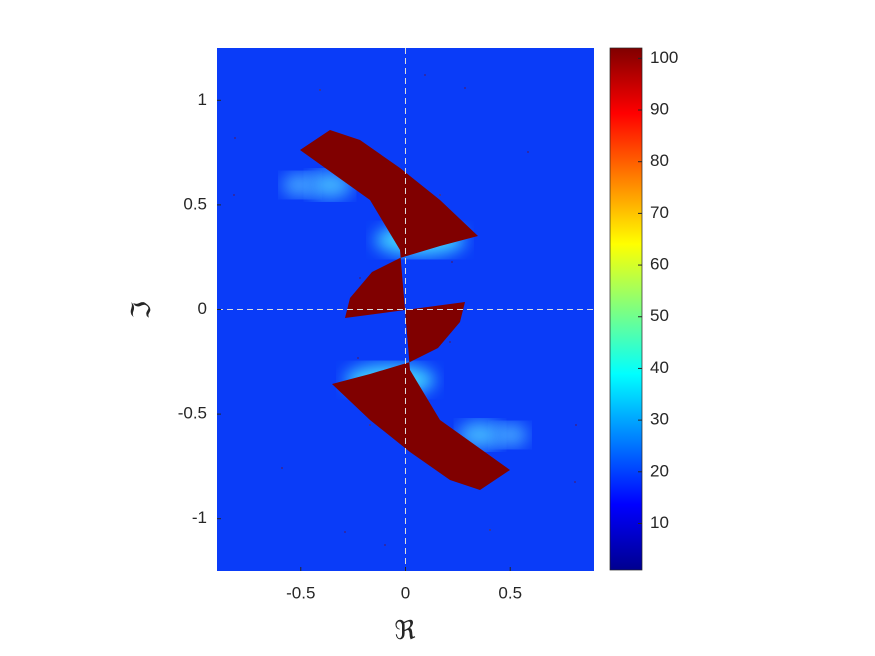  What do you see at coordinates (195, 203) in the screenshot?
I see `y-tick-label: 0.5` at bounding box center [195, 203].